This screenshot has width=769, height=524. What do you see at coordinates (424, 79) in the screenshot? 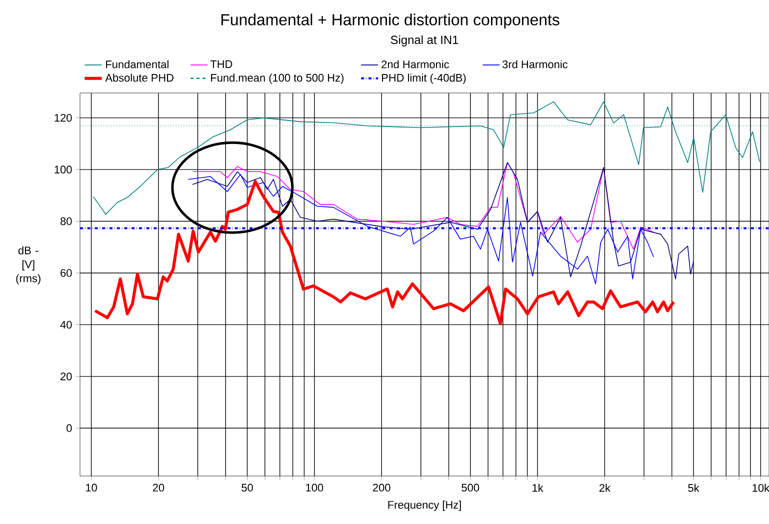
I see `legend-label: PHD limit (-40dB)` at bounding box center [424, 79].